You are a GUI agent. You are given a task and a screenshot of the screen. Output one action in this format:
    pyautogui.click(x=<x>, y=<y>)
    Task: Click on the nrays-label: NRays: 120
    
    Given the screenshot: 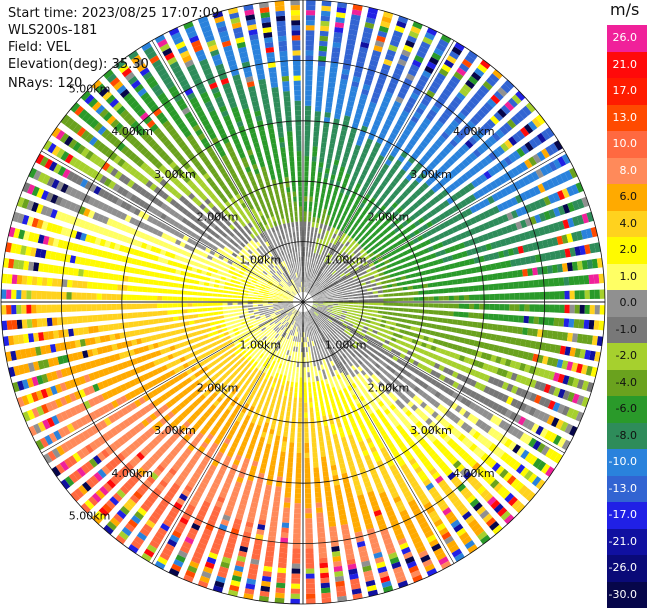 What is the action you would take?
    pyautogui.click(x=113, y=83)
    